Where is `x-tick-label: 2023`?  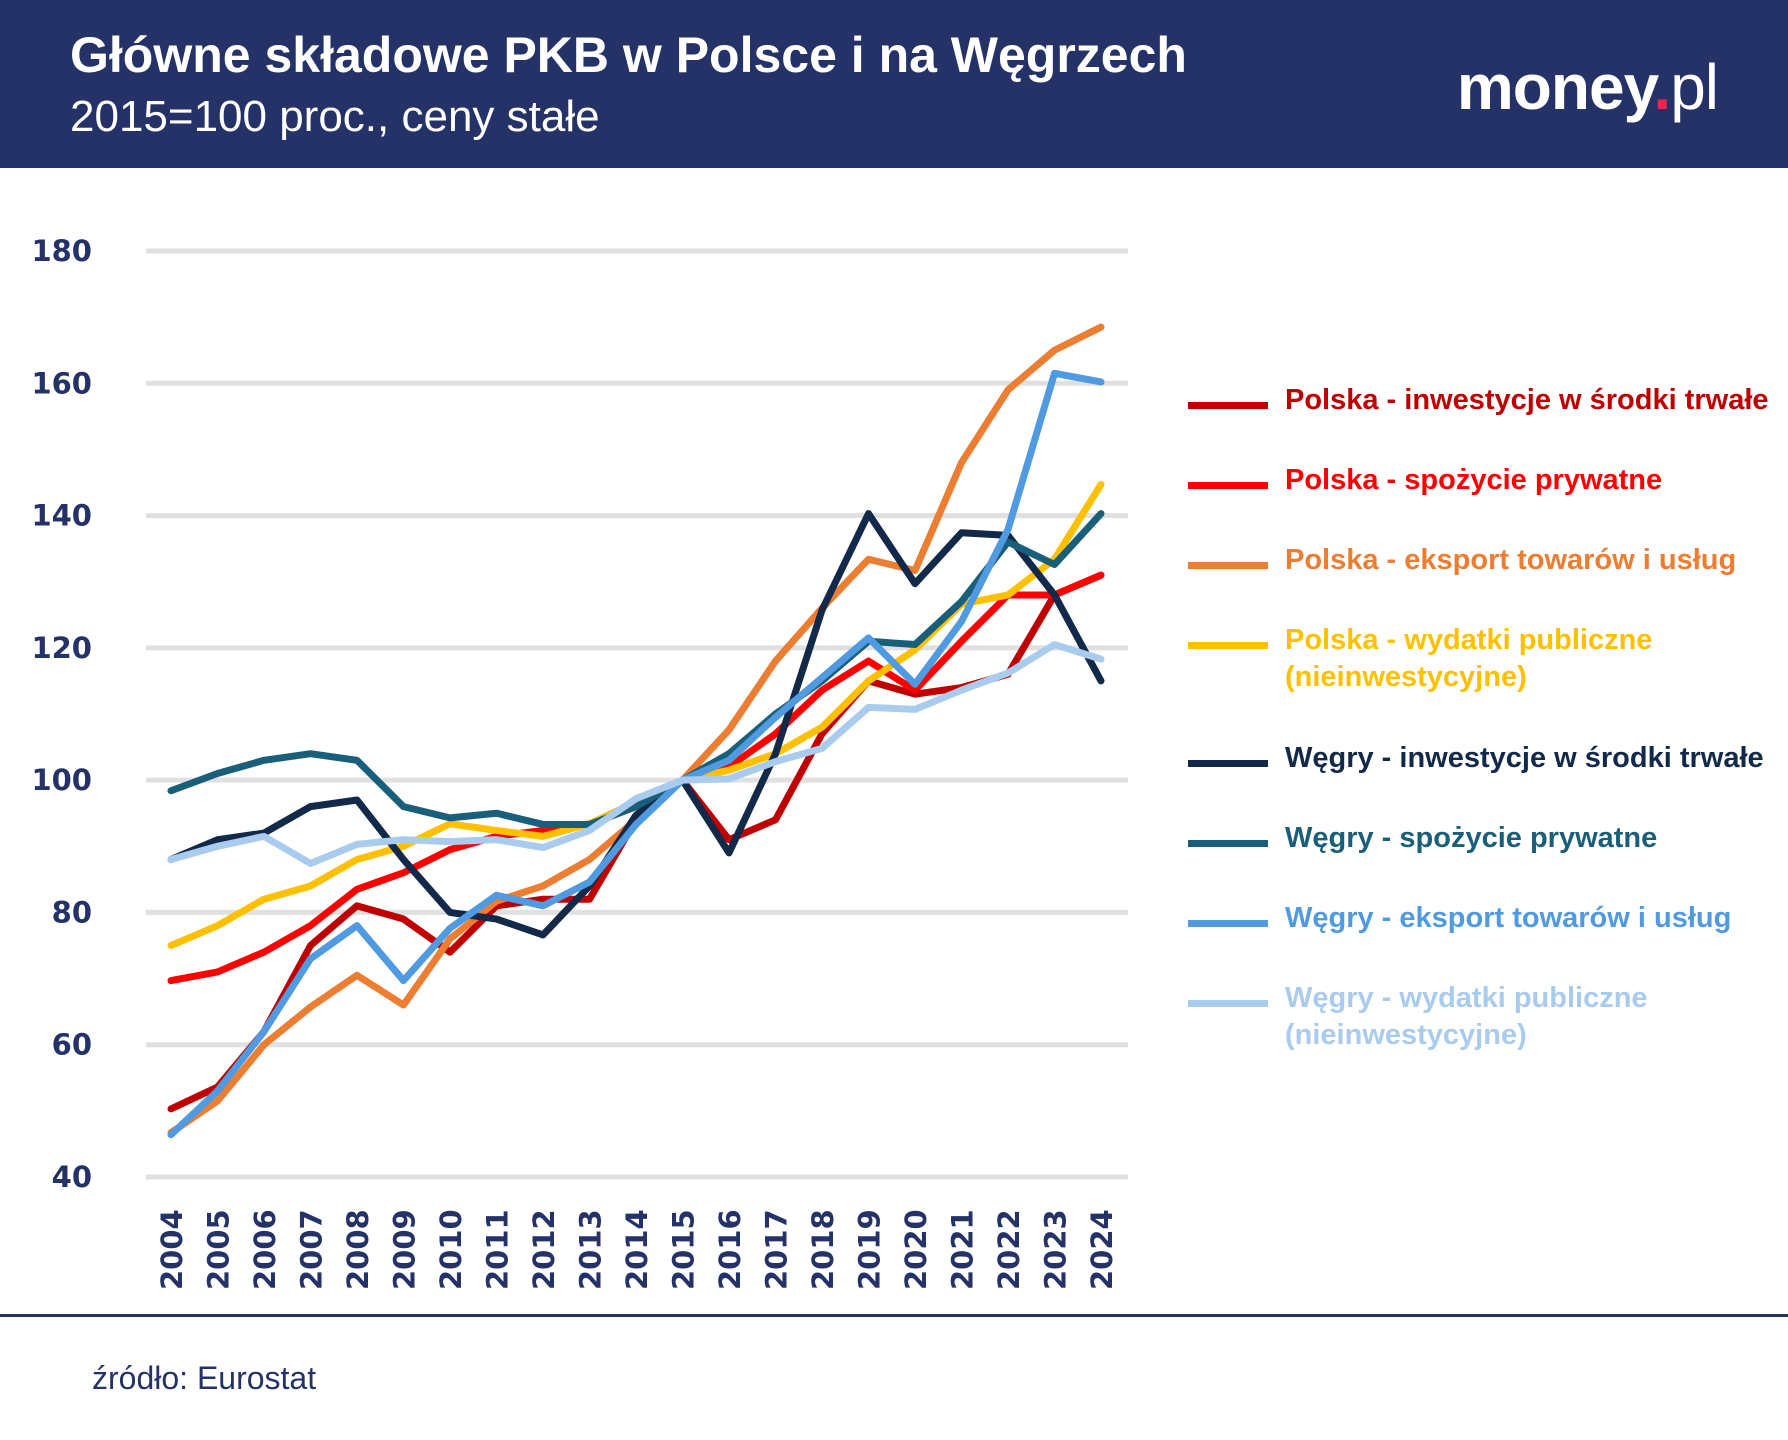
x-tick-label: 2023 is located at coordinates (1056, 1249).